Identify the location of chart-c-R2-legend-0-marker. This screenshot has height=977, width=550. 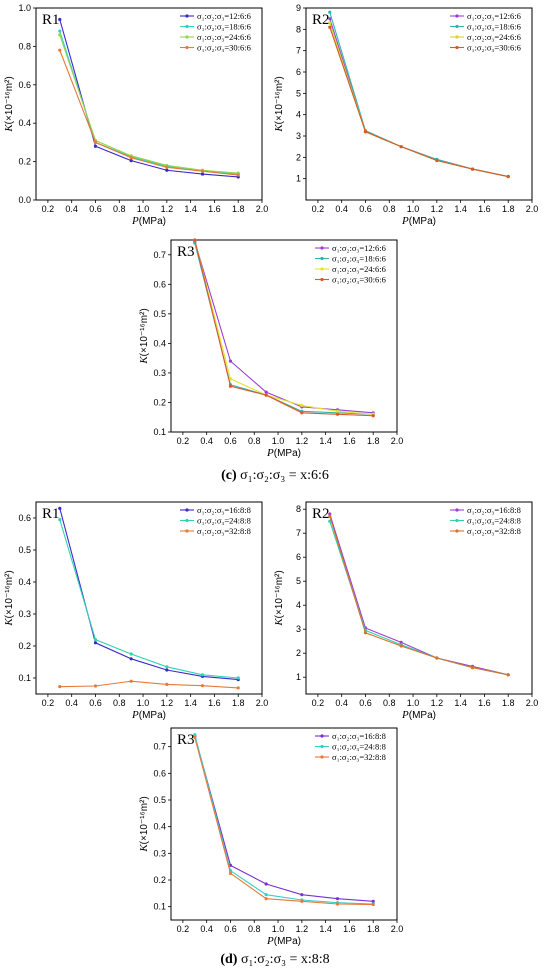
(457, 16).